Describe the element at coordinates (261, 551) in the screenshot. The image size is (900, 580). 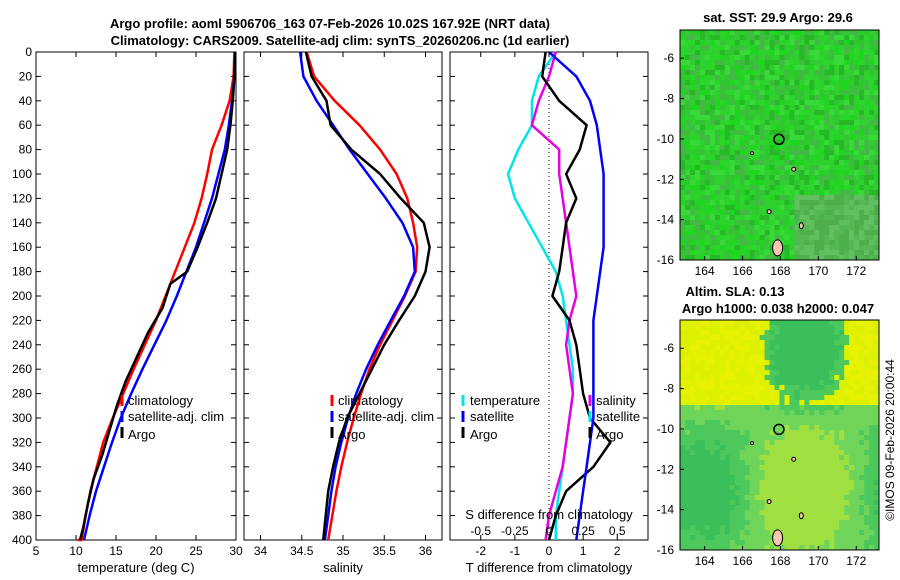
I see `salinity-xtick-label: 34` at that location.